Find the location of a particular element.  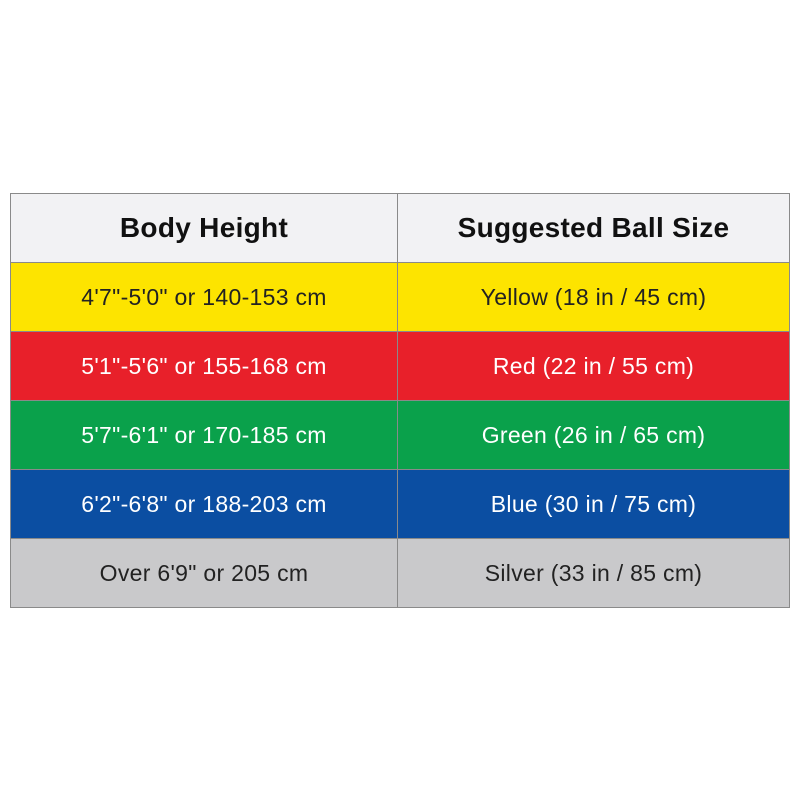

ball-size-cell: Yellow (18 in / 45 cm) is located at coordinates (593, 297).